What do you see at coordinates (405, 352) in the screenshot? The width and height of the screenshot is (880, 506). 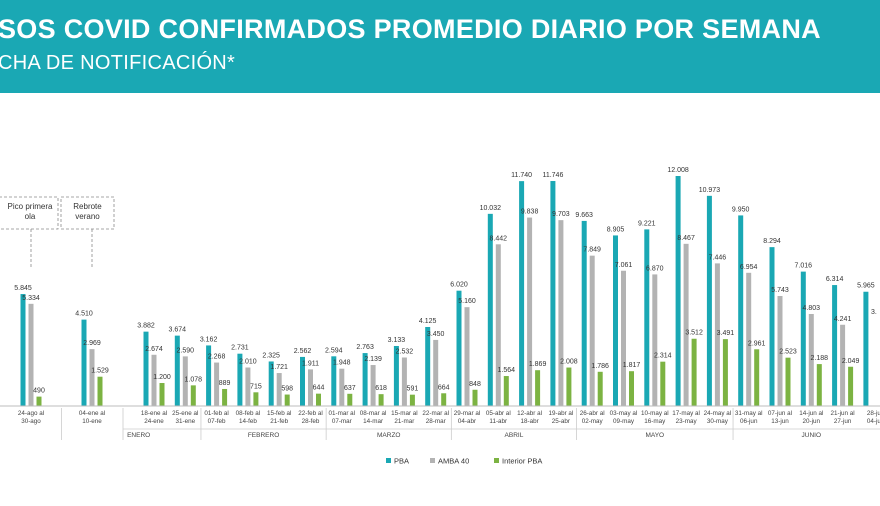 I see `data-label-amba: 2.532` at bounding box center [405, 352].